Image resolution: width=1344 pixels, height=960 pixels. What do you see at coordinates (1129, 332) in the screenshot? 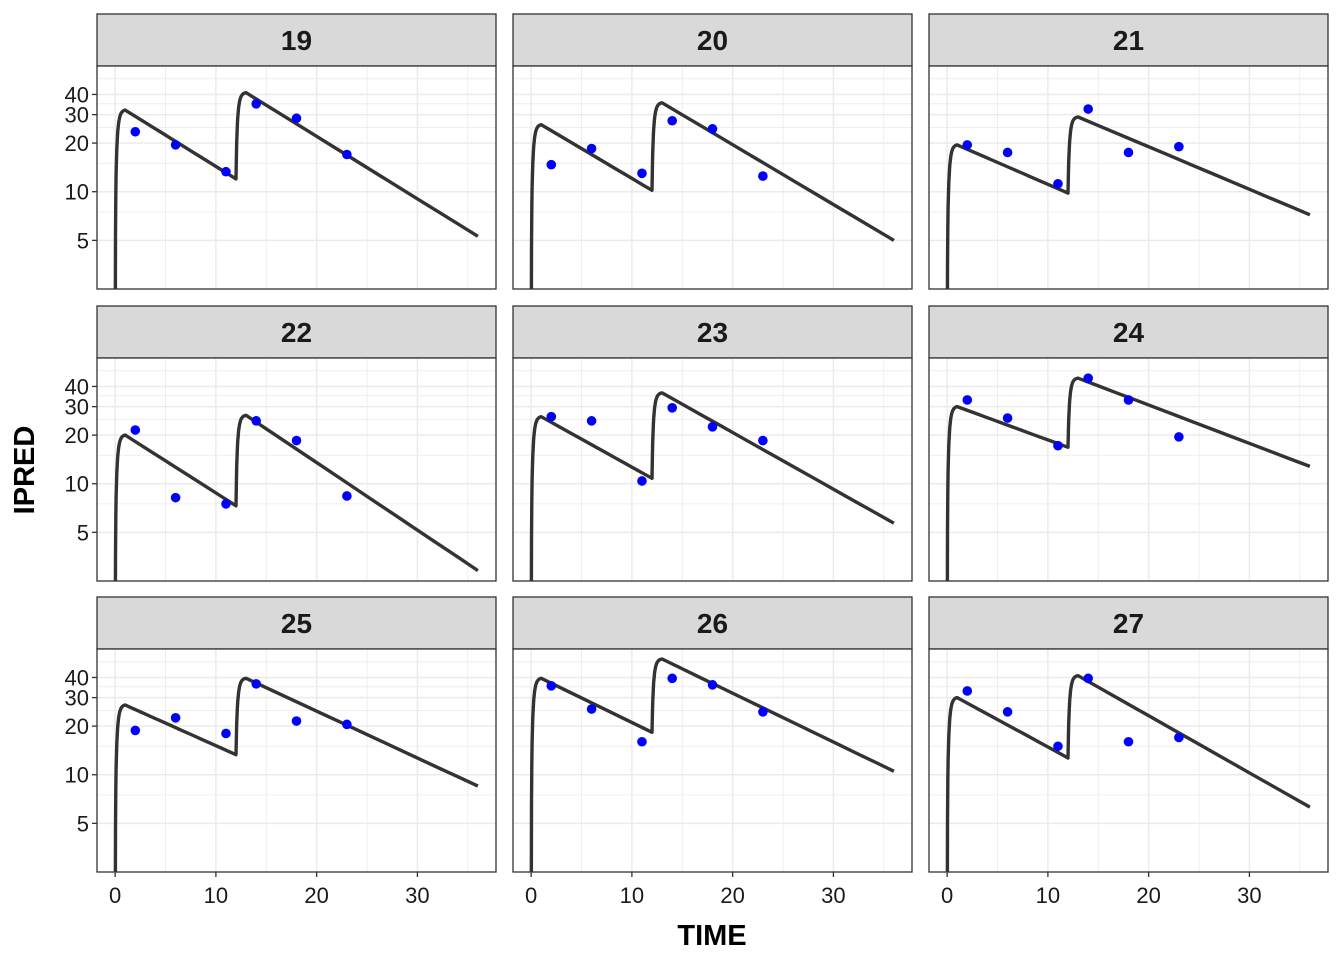
I see `strip-label: 24` at bounding box center [1129, 332].